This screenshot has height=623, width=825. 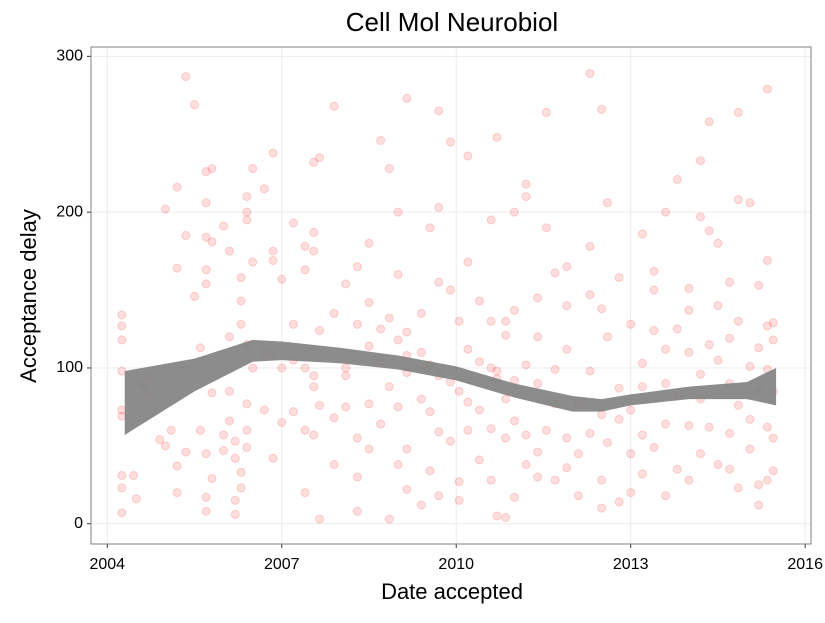 I want to click on x-tick-label: 2016, so click(x=805, y=564).